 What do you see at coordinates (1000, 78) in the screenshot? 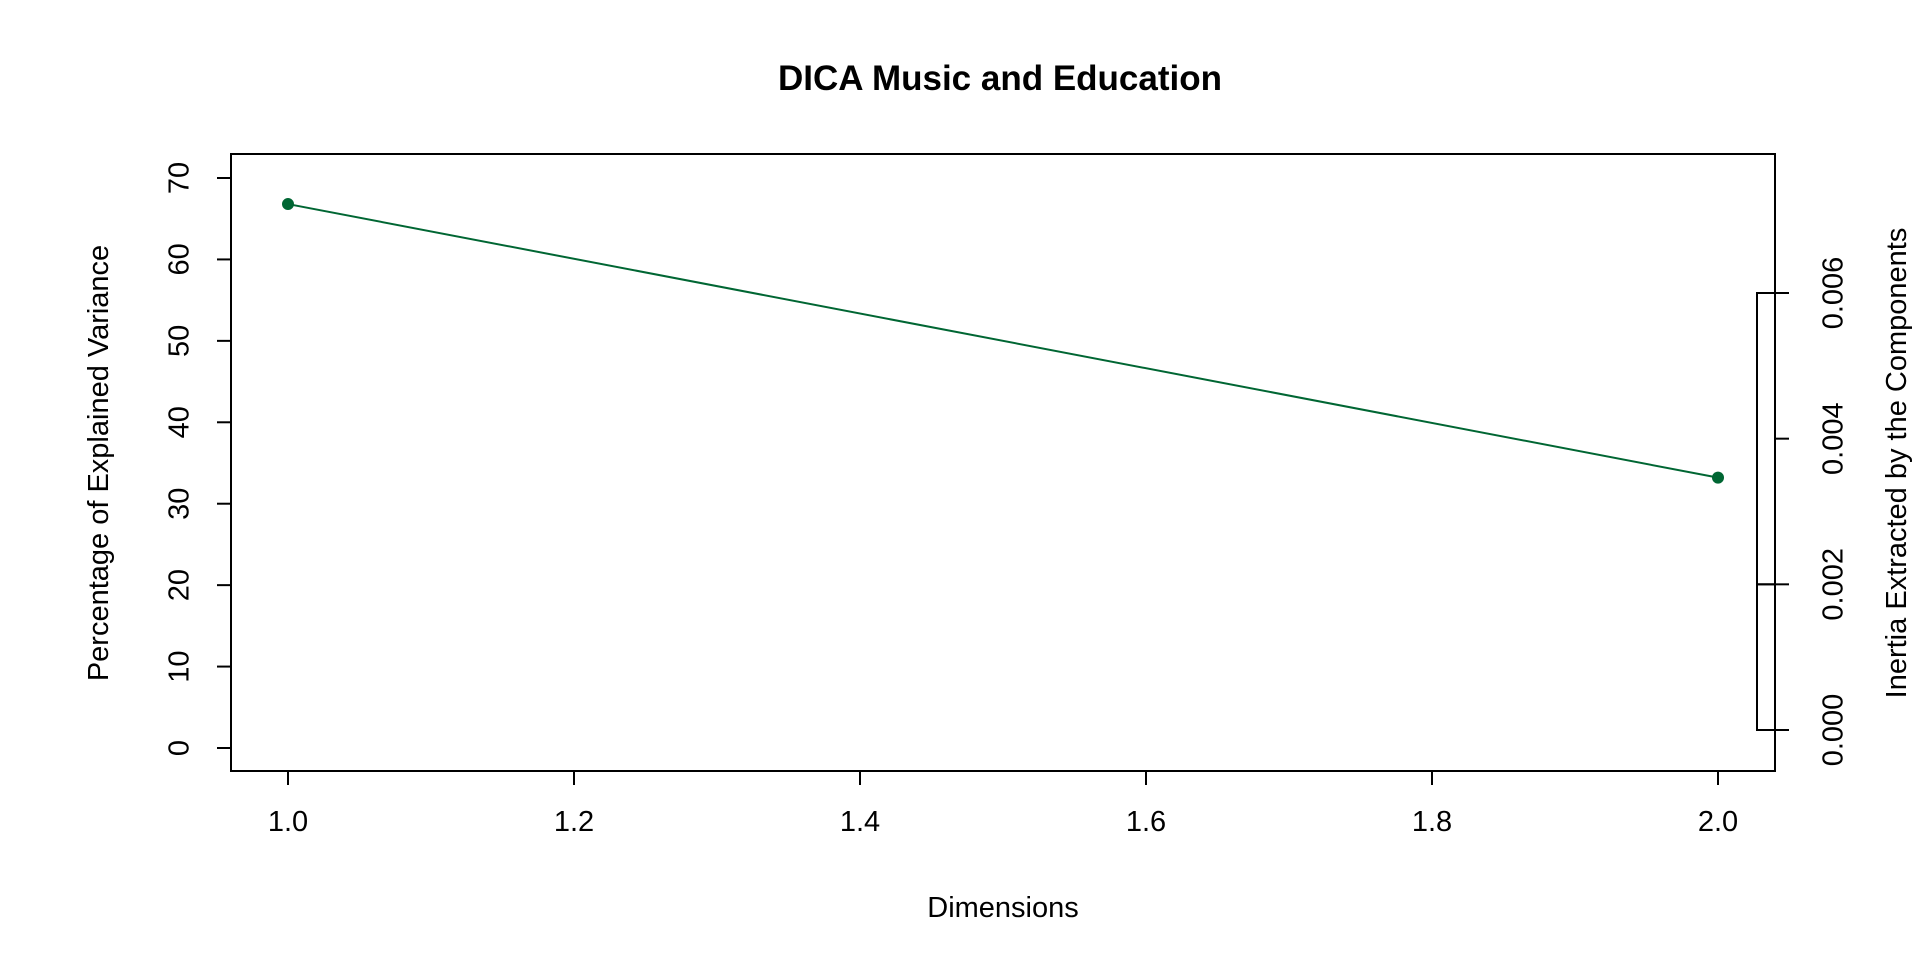
I see `chart-title: DICA Music and Education` at bounding box center [1000, 78].